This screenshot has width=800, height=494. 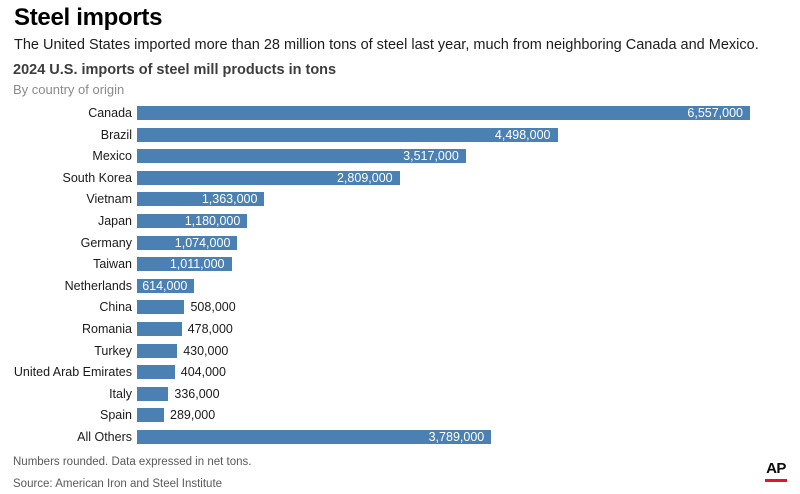 What do you see at coordinates (364, 177) in the screenshot?
I see `value-label: 2,809,000` at bounding box center [364, 177].